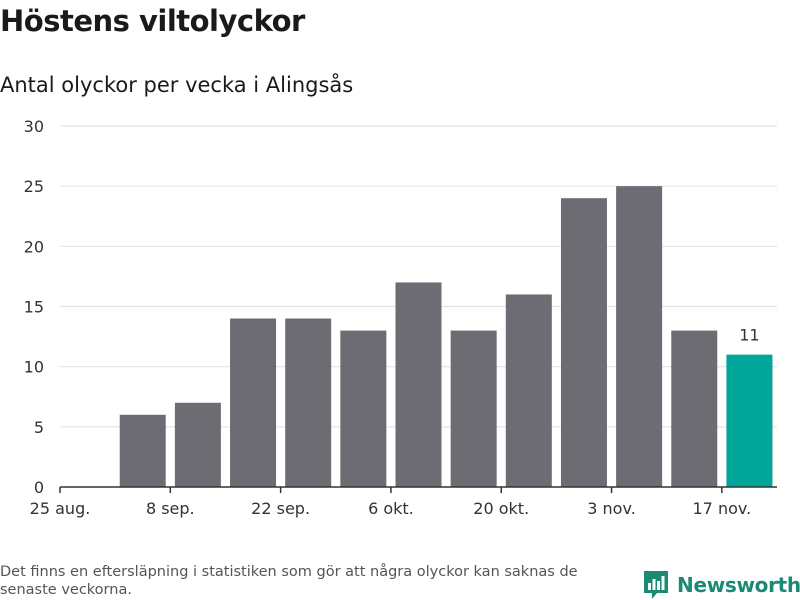 The width and height of the screenshot is (800, 600). I want to click on x-tick-label: 8 sep., so click(170, 508).